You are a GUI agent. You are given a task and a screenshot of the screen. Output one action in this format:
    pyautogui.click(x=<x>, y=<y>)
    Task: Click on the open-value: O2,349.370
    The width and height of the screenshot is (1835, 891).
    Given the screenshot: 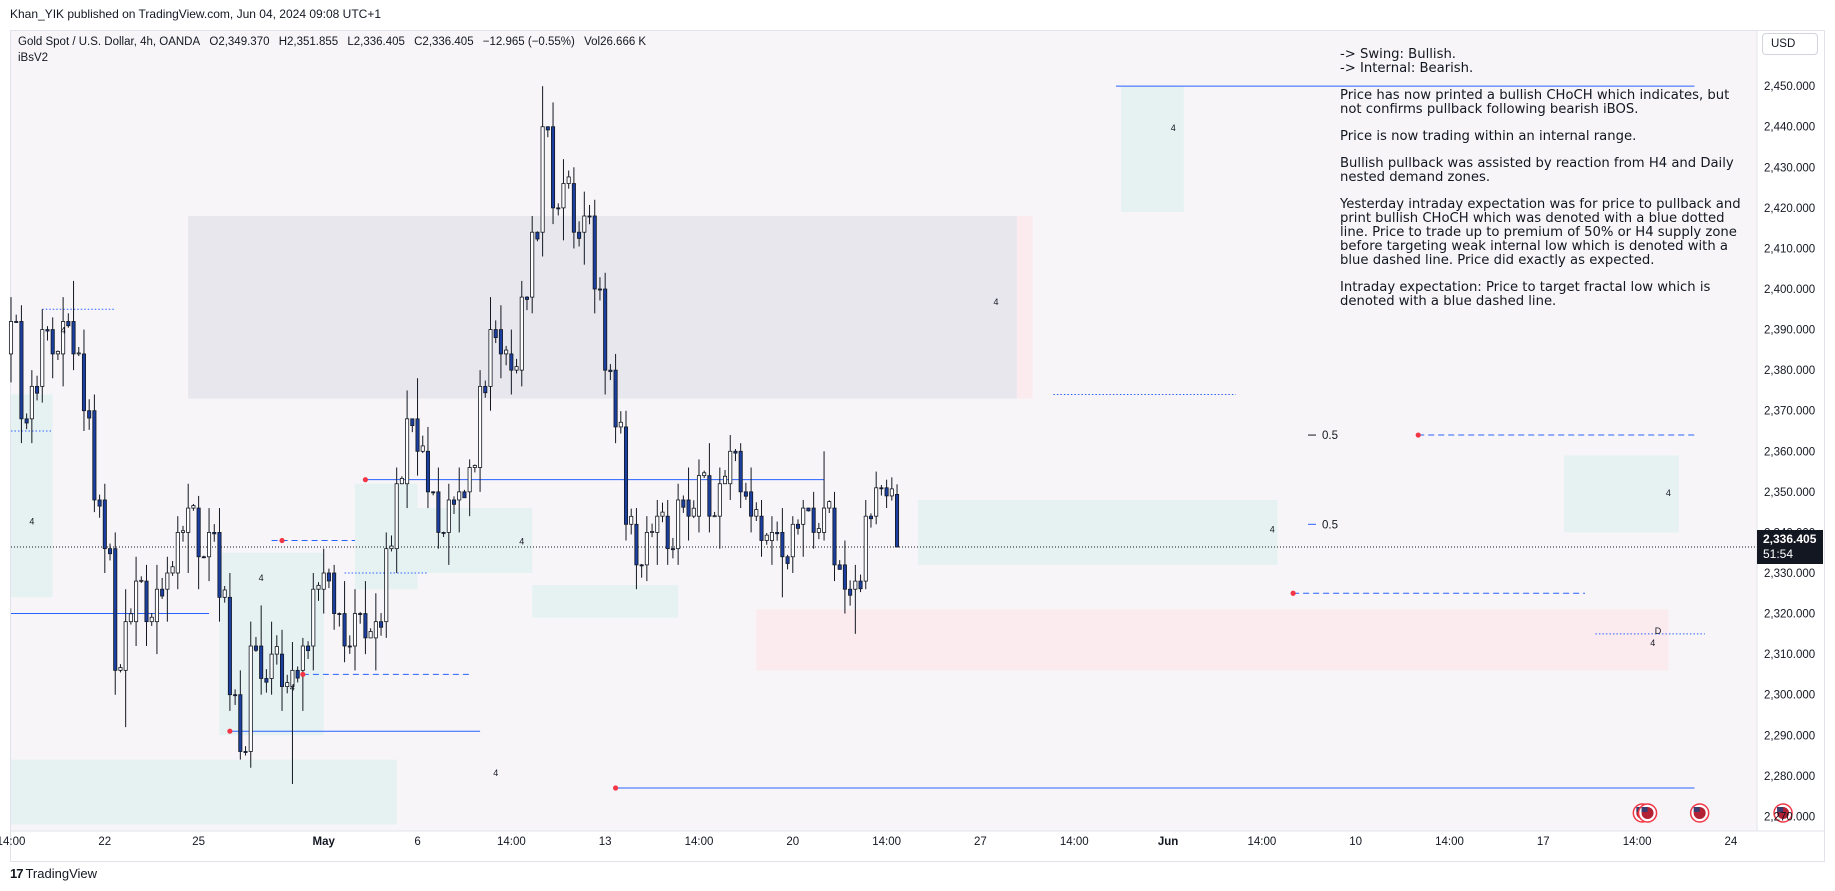 What is the action you would take?
    pyautogui.click(x=239, y=42)
    